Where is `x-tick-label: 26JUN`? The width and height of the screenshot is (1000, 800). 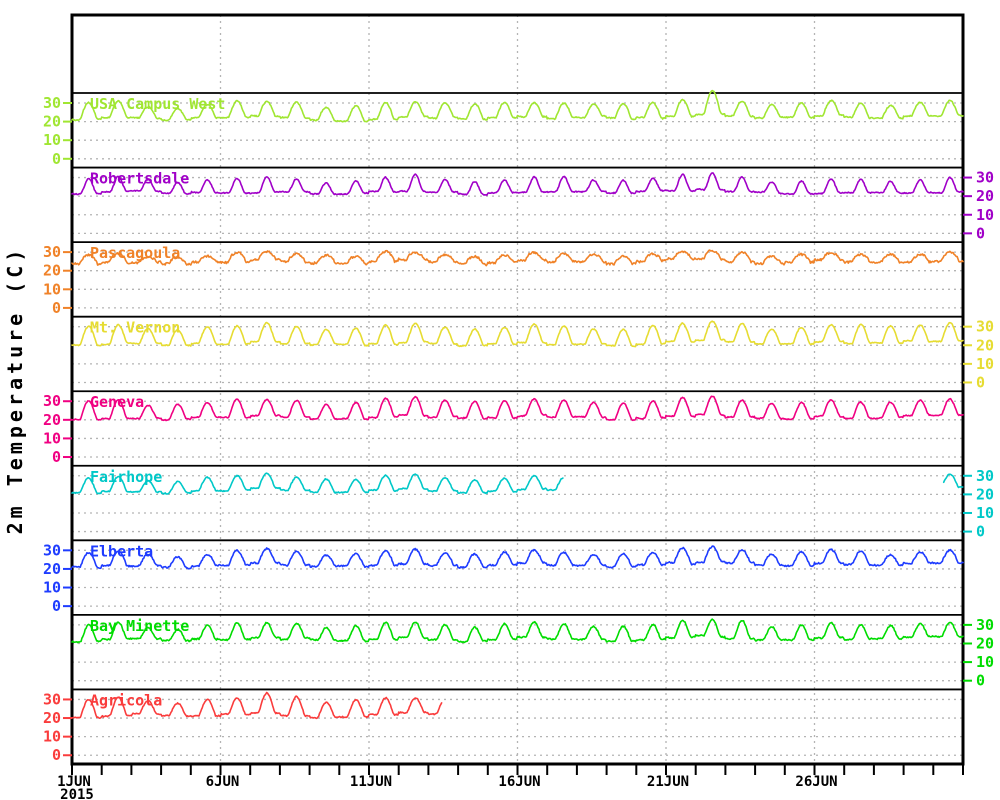
x-tick-label: 26JUN is located at coordinates (816, 782).